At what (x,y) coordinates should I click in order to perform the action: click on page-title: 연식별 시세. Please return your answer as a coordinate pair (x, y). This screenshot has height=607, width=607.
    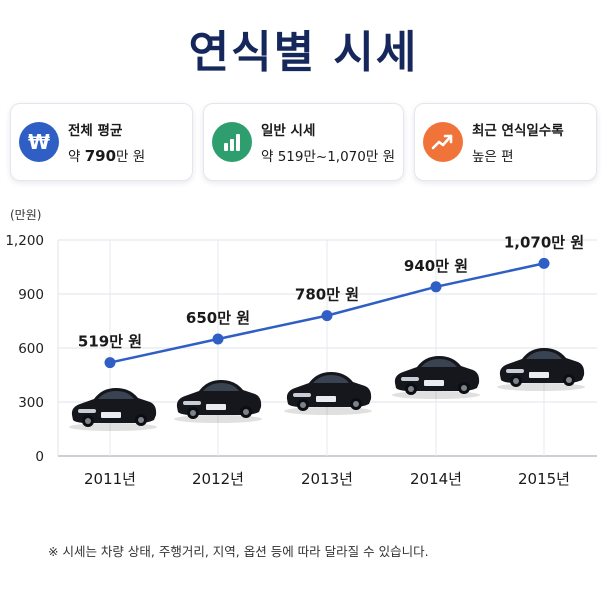
    Looking at the image, I should click on (303, 52).